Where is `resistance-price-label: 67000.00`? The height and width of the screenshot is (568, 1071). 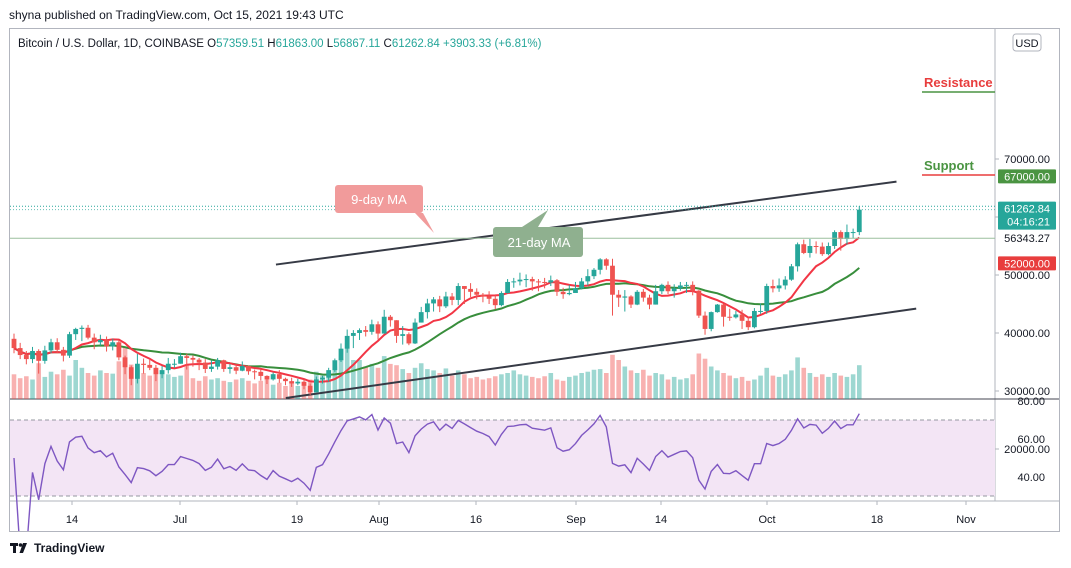 resistance-price-label: 67000.00 is located at coordinates (1027, 177).